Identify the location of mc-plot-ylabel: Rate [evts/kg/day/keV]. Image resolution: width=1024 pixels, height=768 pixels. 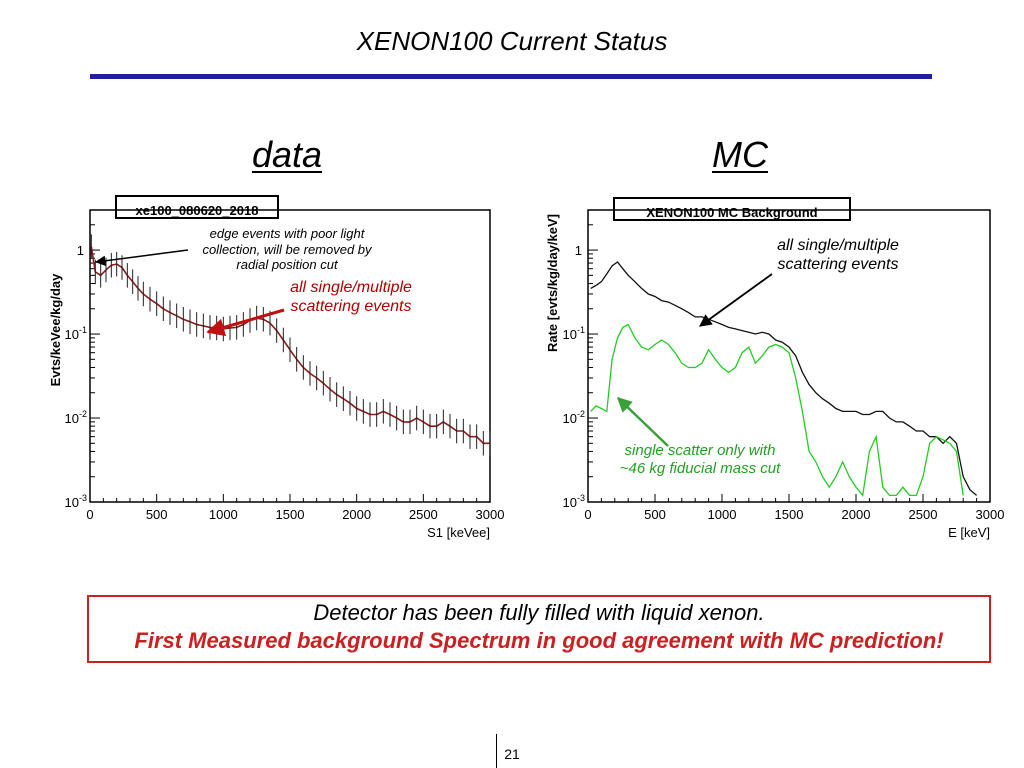
(552, 283).